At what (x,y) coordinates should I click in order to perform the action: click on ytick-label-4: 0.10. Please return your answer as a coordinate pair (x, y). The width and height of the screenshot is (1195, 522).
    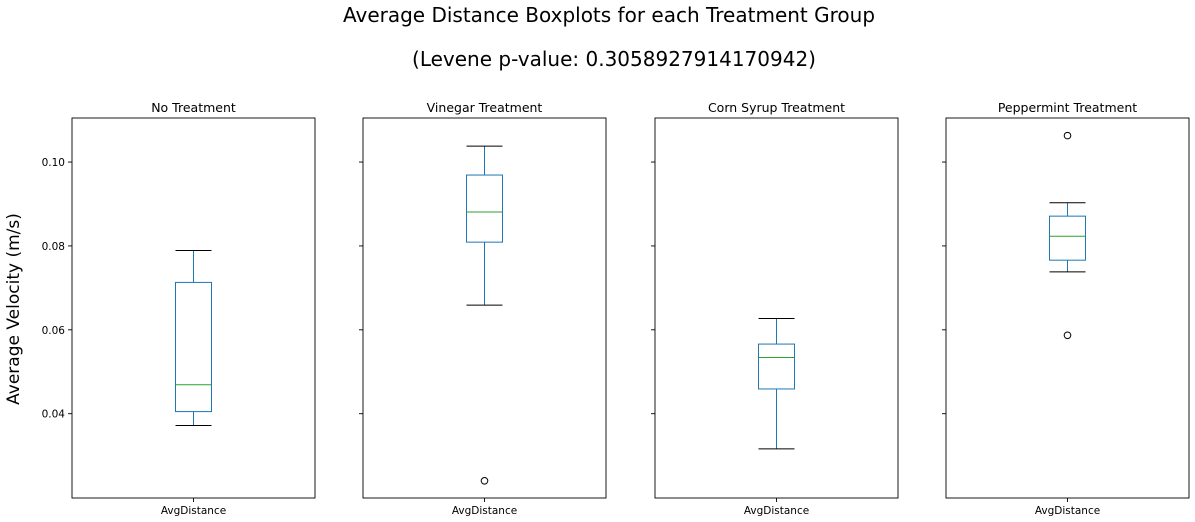
    Looking at the image, I should click on (53, 163).